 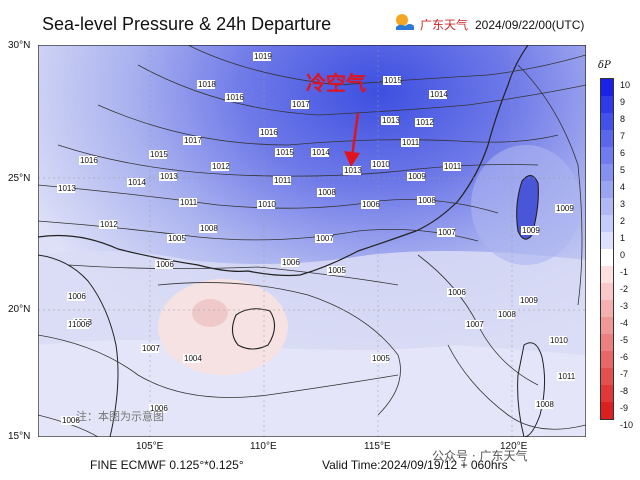 What do you see at coordinates (150, 446) in the screenshot?
I see `lon-label-105e: 105°E` at bounding box center [150, 446].